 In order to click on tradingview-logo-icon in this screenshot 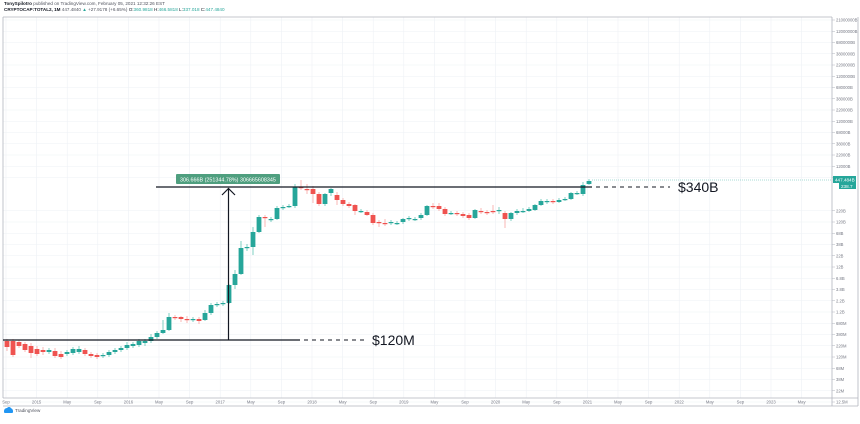, I will do `click(8, 410)`.